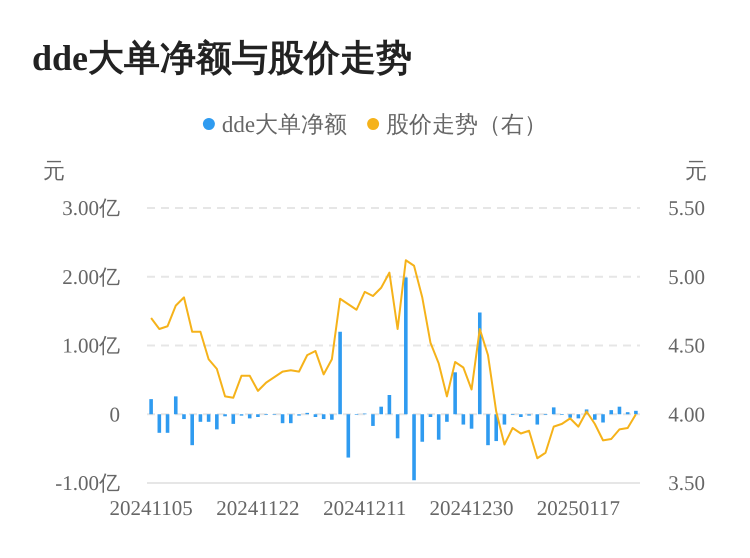 This screenshot has height=558, width=750. What do you see at coordinates (91, 346) in the screenshot?
I see `y-tick-label: 1.00亿` at bounding box center [91, 346].